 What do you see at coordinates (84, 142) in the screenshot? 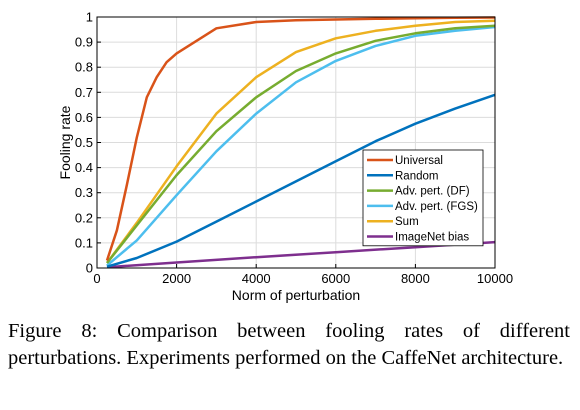
I see `y-tick-label: 0.5` at bounding box center [84, 142].